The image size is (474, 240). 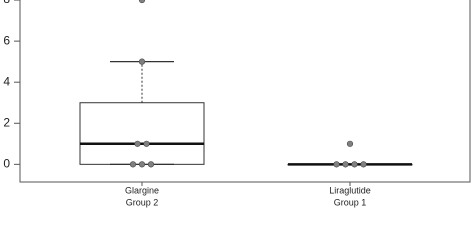 I want to click on y-tick-label: 8, so click(x=6, y=3).